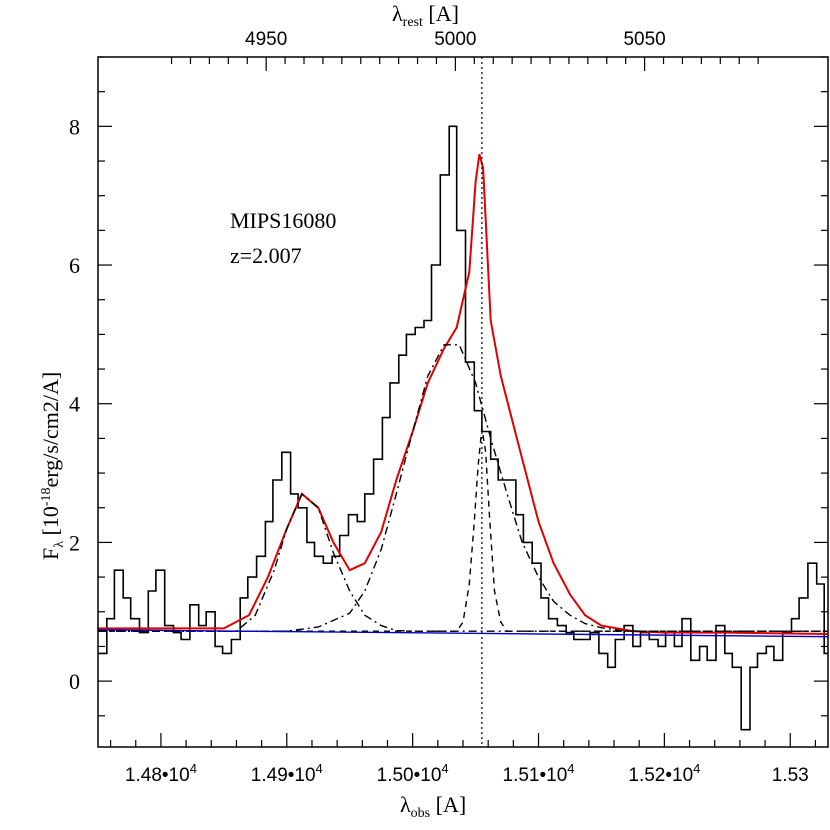 Image resolution: width=830 pixels, height=830 pixels. Describe the element at coordinates (161, 773) in the screenshot. I see `x-tick-label: 1.48•104` at that location.